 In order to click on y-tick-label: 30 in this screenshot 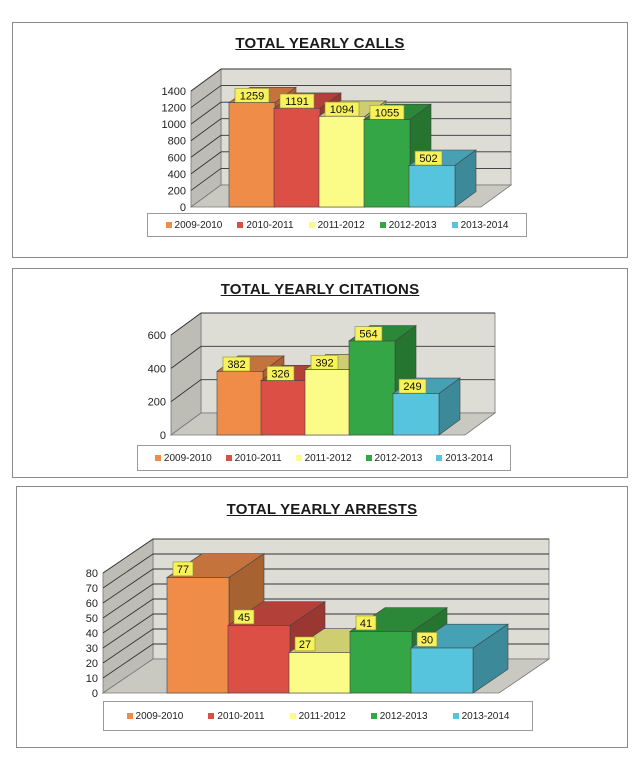, I will do `click(92, 649)`.